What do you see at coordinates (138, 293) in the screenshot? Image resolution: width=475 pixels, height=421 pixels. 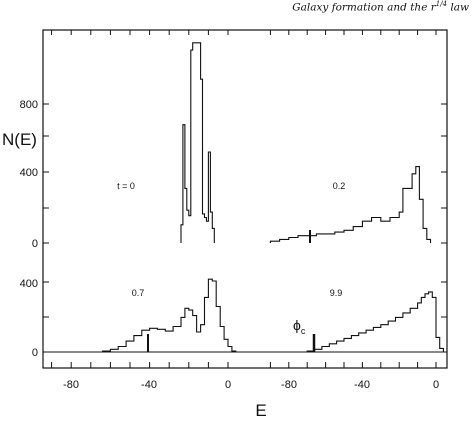 I see `panel-label-0.7: 0.7` at bounding box center [138, 293].